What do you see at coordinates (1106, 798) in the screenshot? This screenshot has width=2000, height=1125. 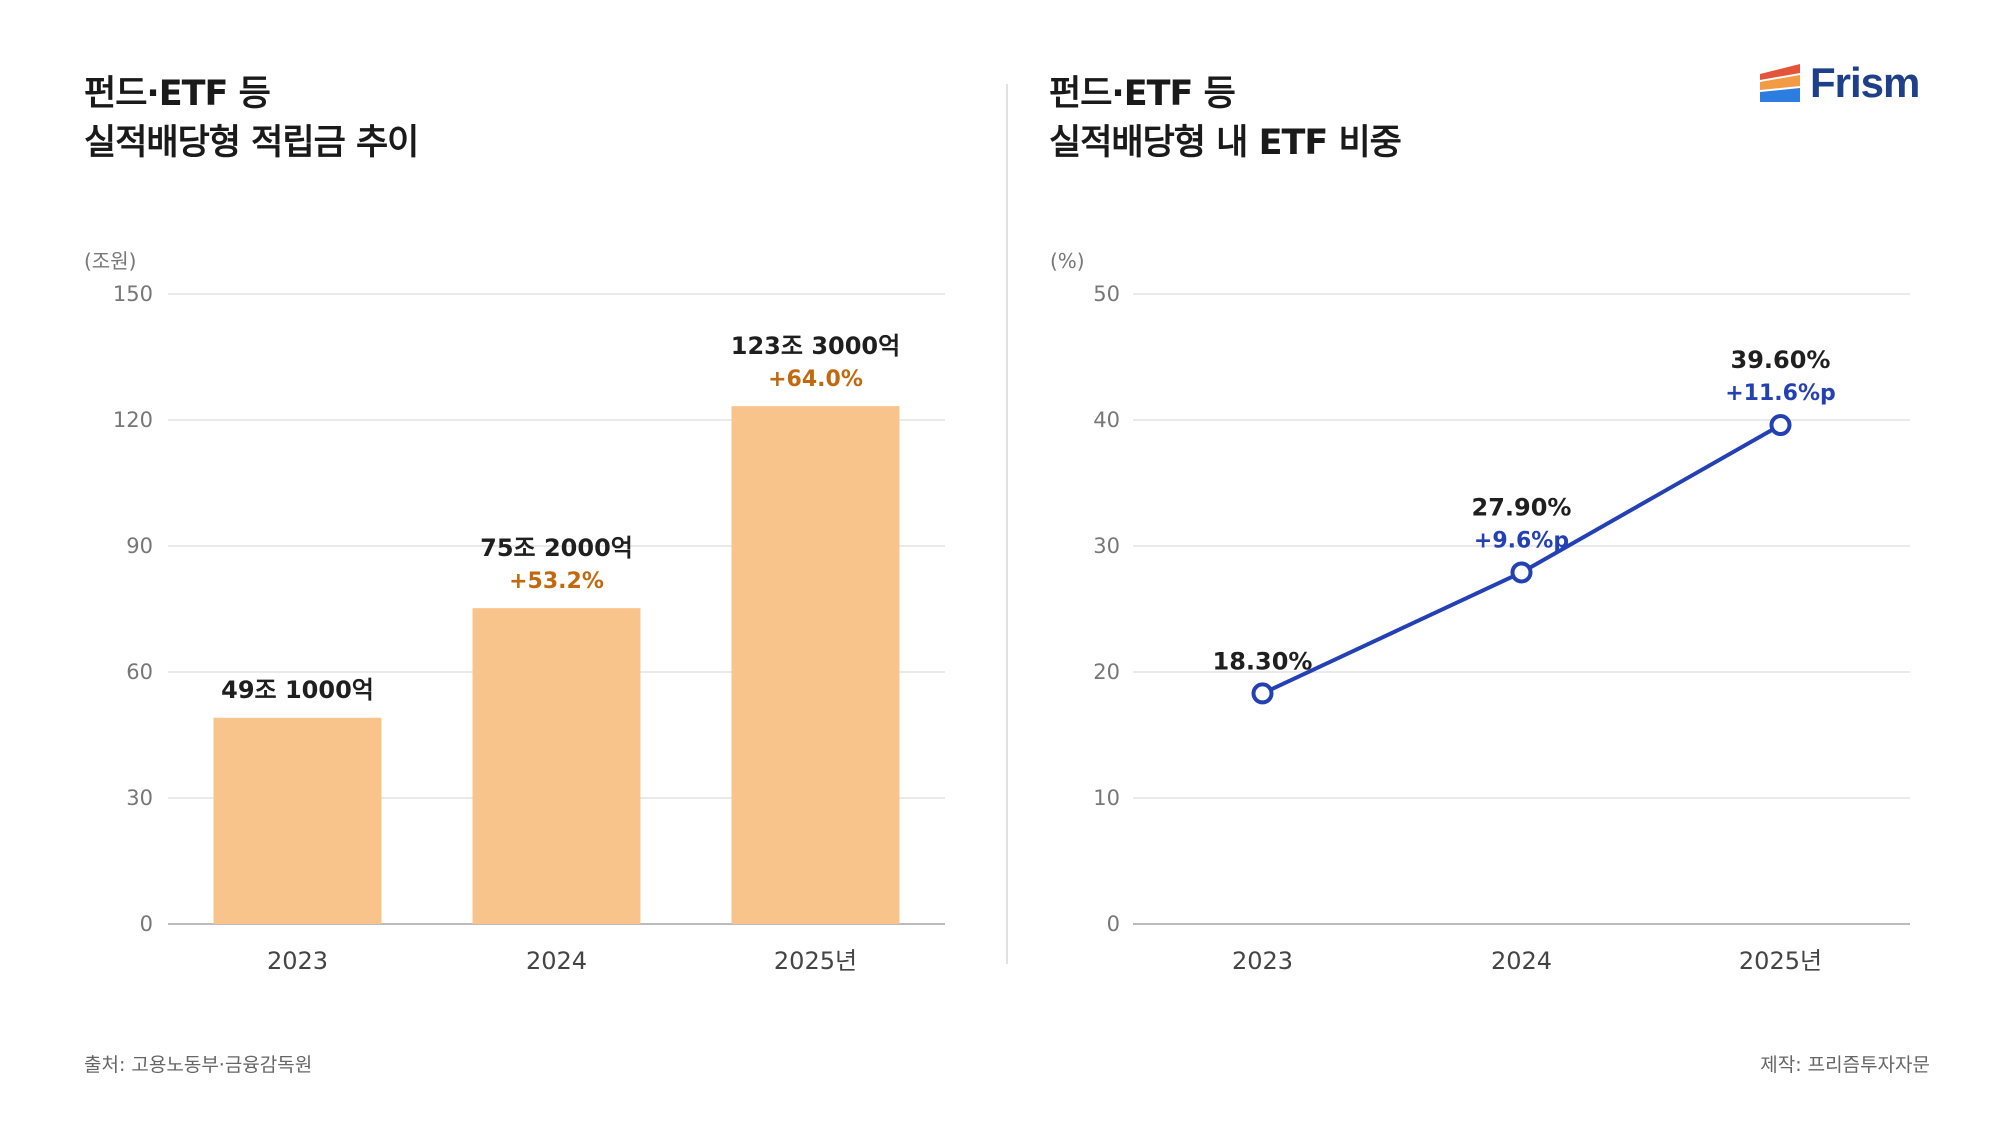 I see `y-tick-label: 10` at bounding box center [1106, 798].